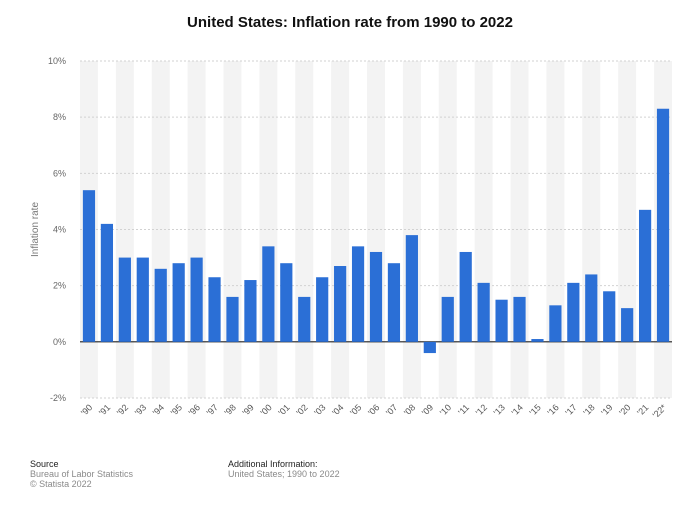 The width and height of the screenshot is (700, 520). I want to click on y-tick-label: -2%, so click(58, 398).